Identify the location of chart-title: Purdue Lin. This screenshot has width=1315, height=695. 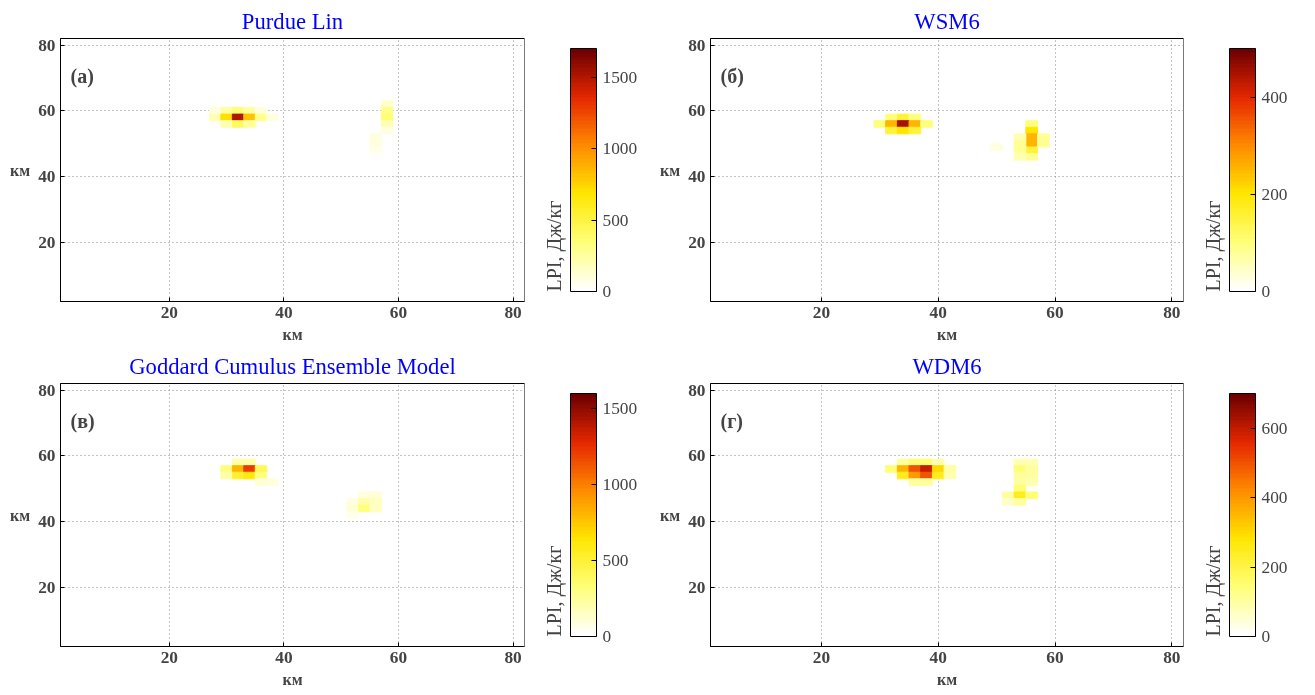
(292, 21).